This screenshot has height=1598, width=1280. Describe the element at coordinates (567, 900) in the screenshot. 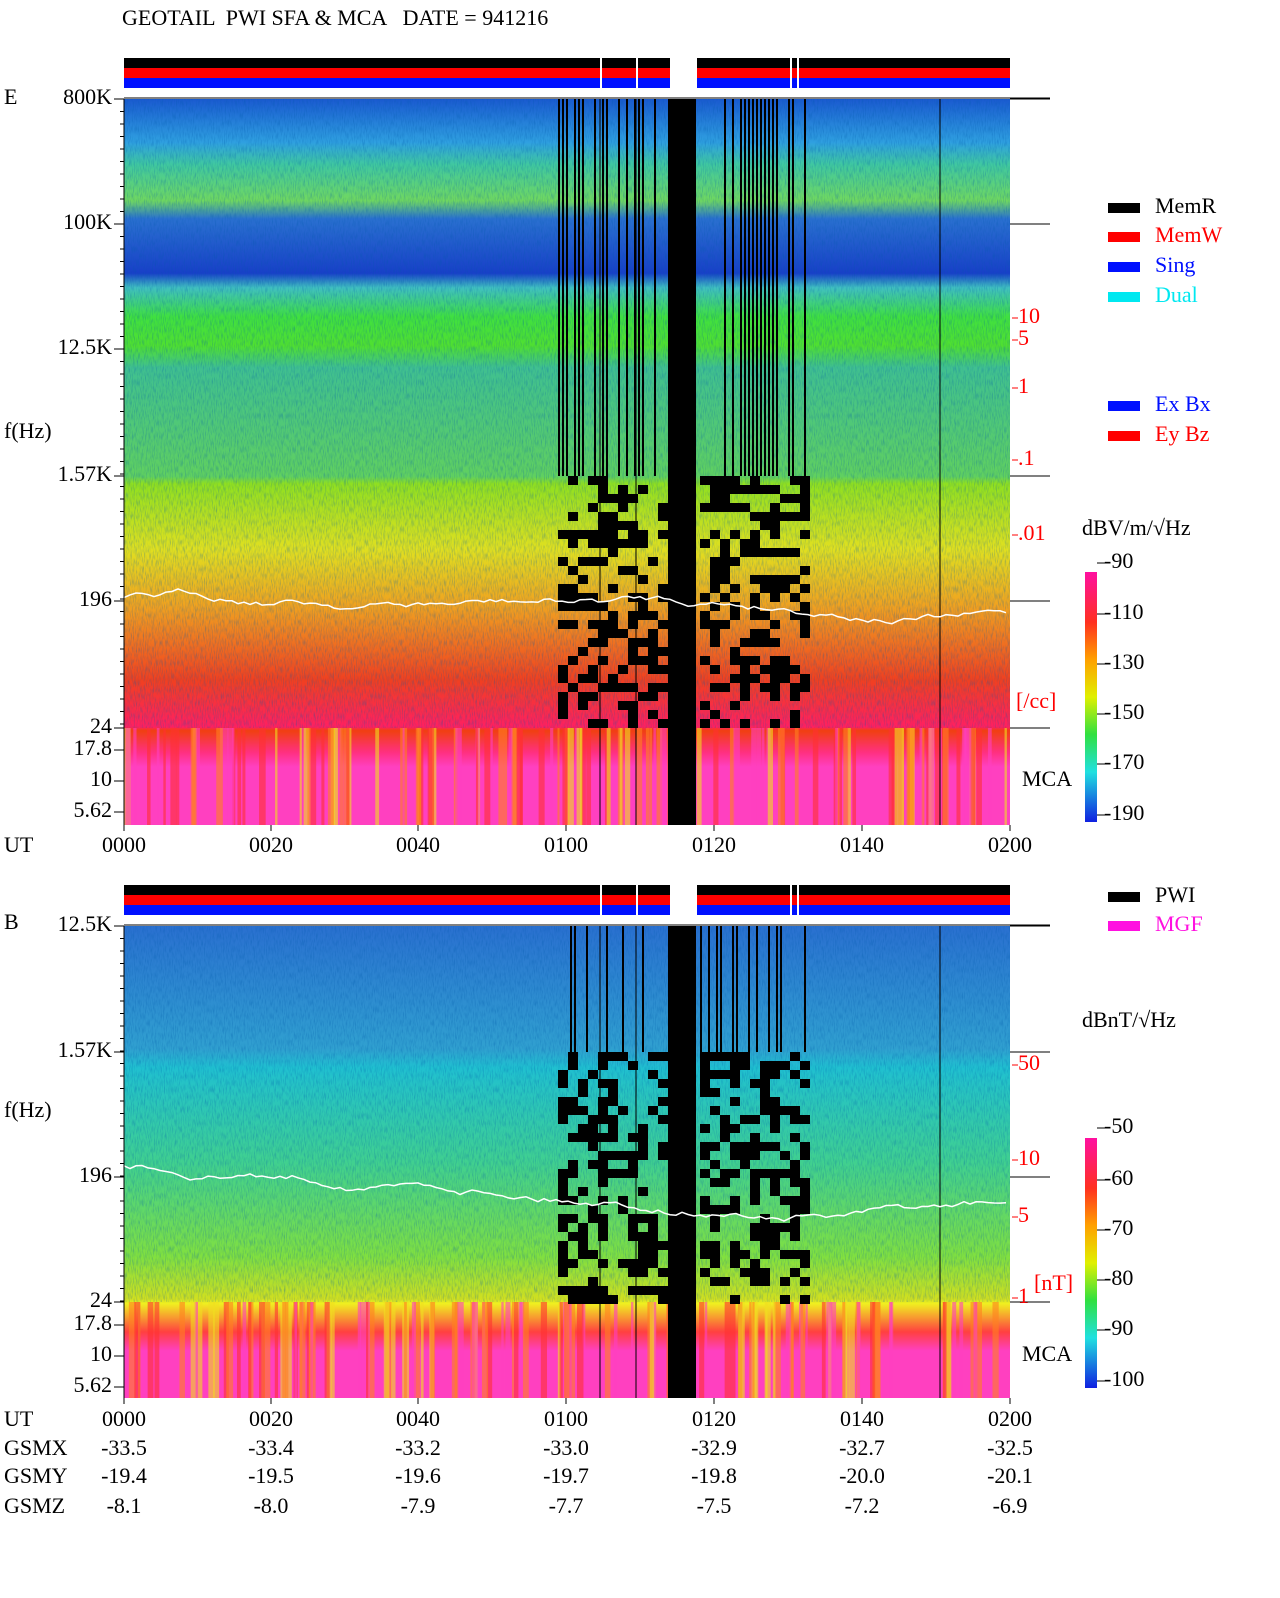

I see `status-bar` at that location.